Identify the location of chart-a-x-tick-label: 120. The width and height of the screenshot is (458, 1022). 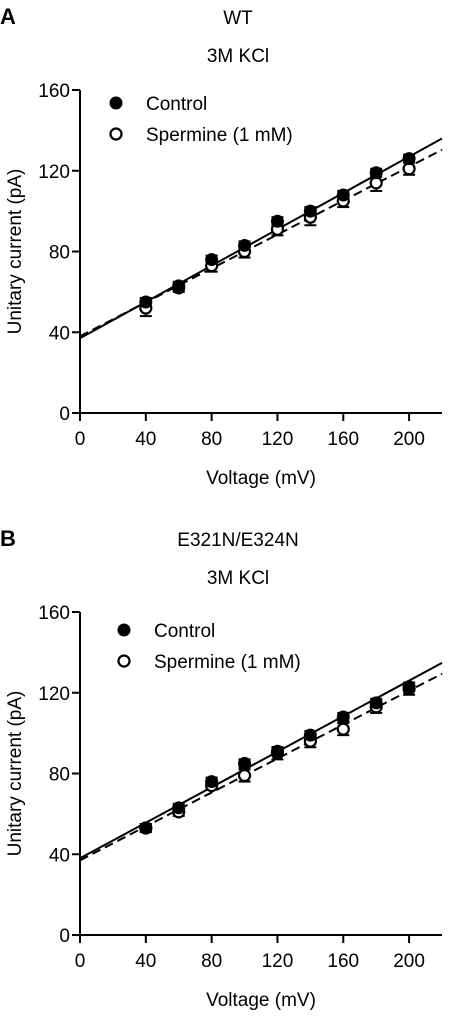
(278, 439).